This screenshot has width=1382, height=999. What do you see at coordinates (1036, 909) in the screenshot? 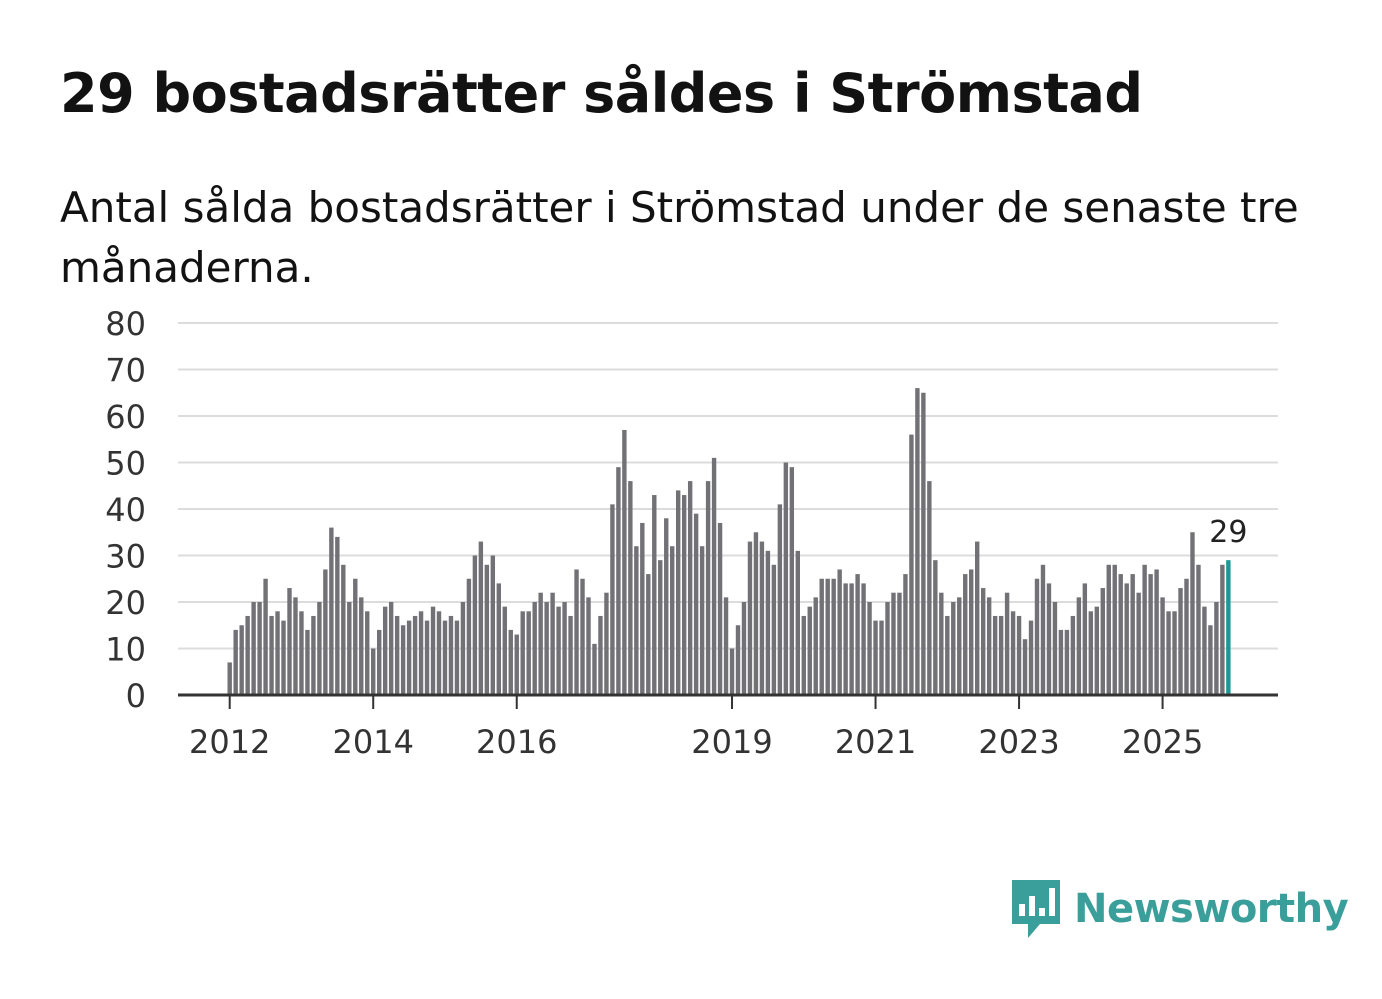
I see `newsworthy-logo-icon` at bounding box center [1036, 909].